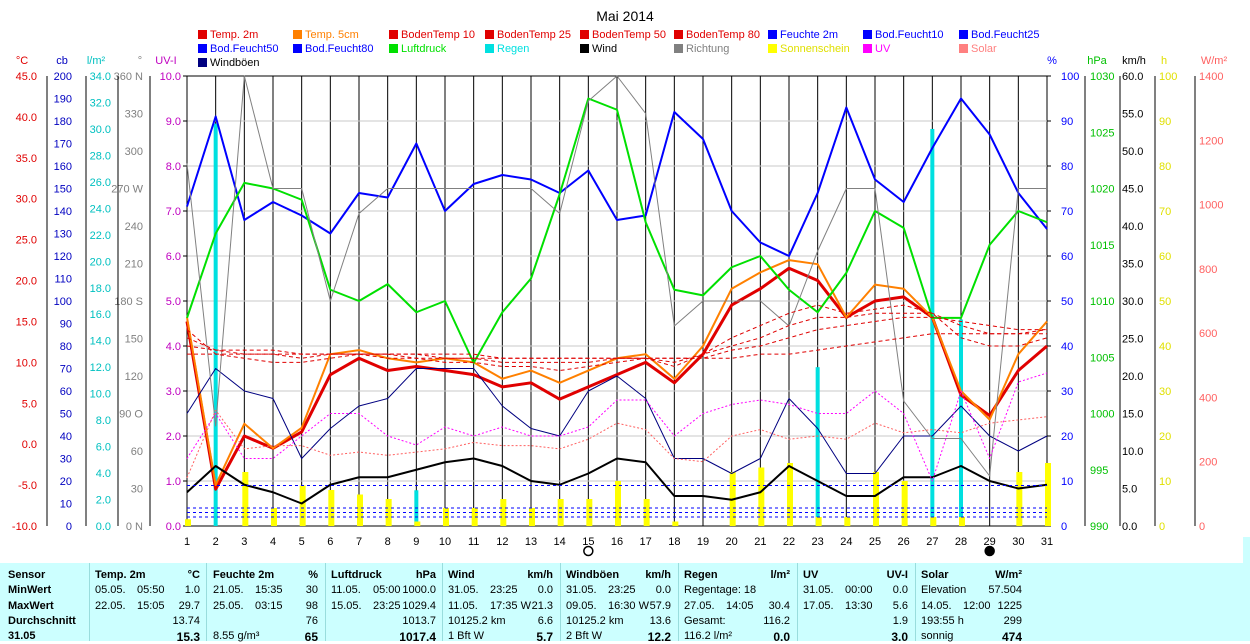  I want to click on axis-tick-solar: 1400, so click(1211, 77).